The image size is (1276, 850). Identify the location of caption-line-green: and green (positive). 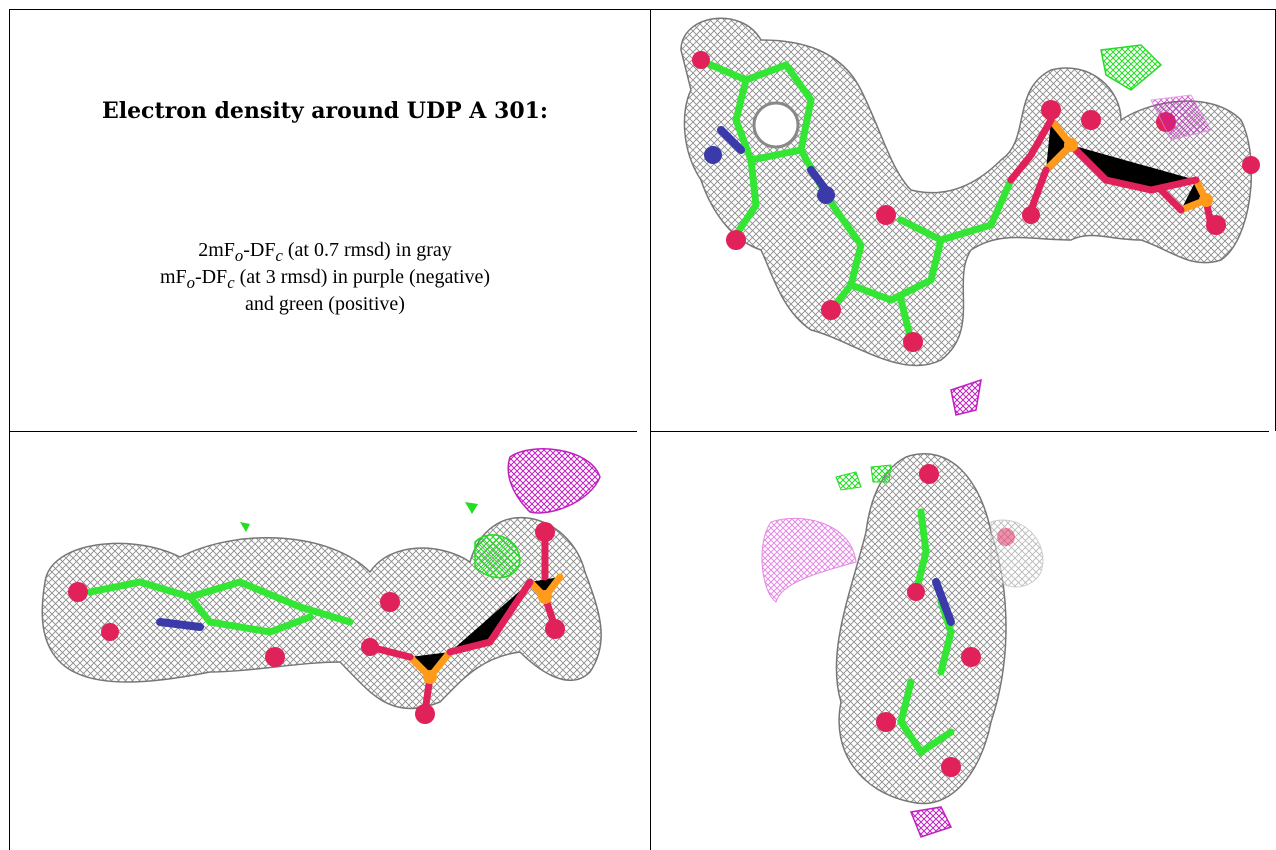
(325, 304).